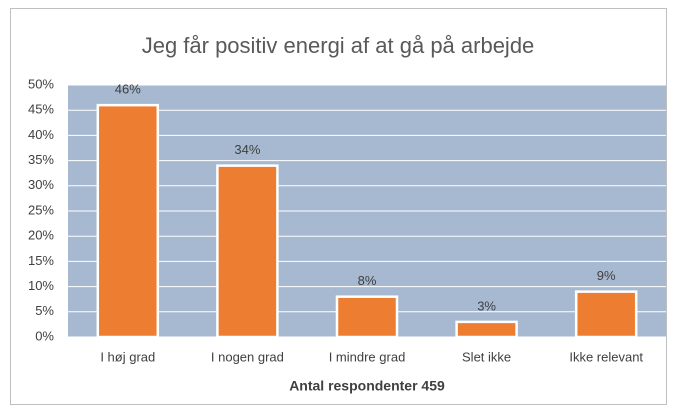  What do you see at coordinates (41, 235) in the screenshot?
I see `y-tick-label: 20%` at bounding box center [41, 235].